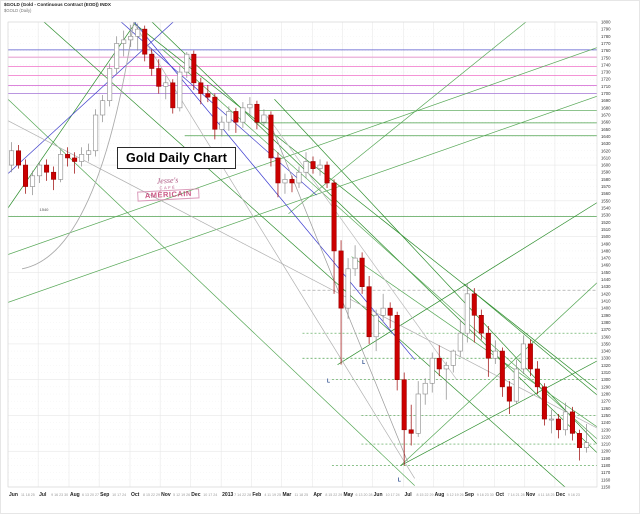 Image resolution: width=640 pixels, height=514 pixels. I want to click on svg-text: 2013, so click(227, 495).